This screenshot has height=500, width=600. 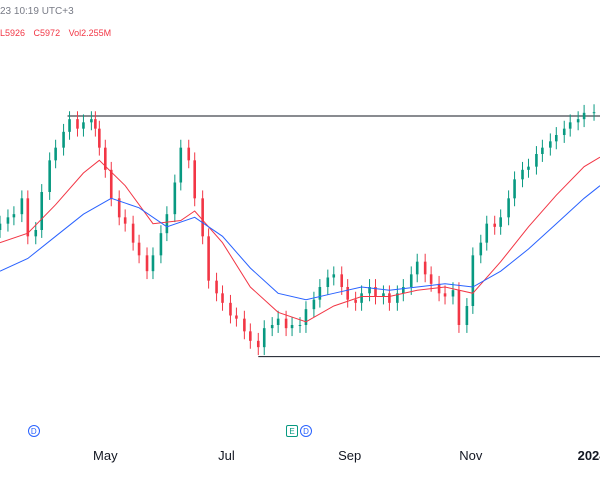 I want to click on chart-header-timestamp: 23 10:19 UTC+3, so click(x=37, y=11).